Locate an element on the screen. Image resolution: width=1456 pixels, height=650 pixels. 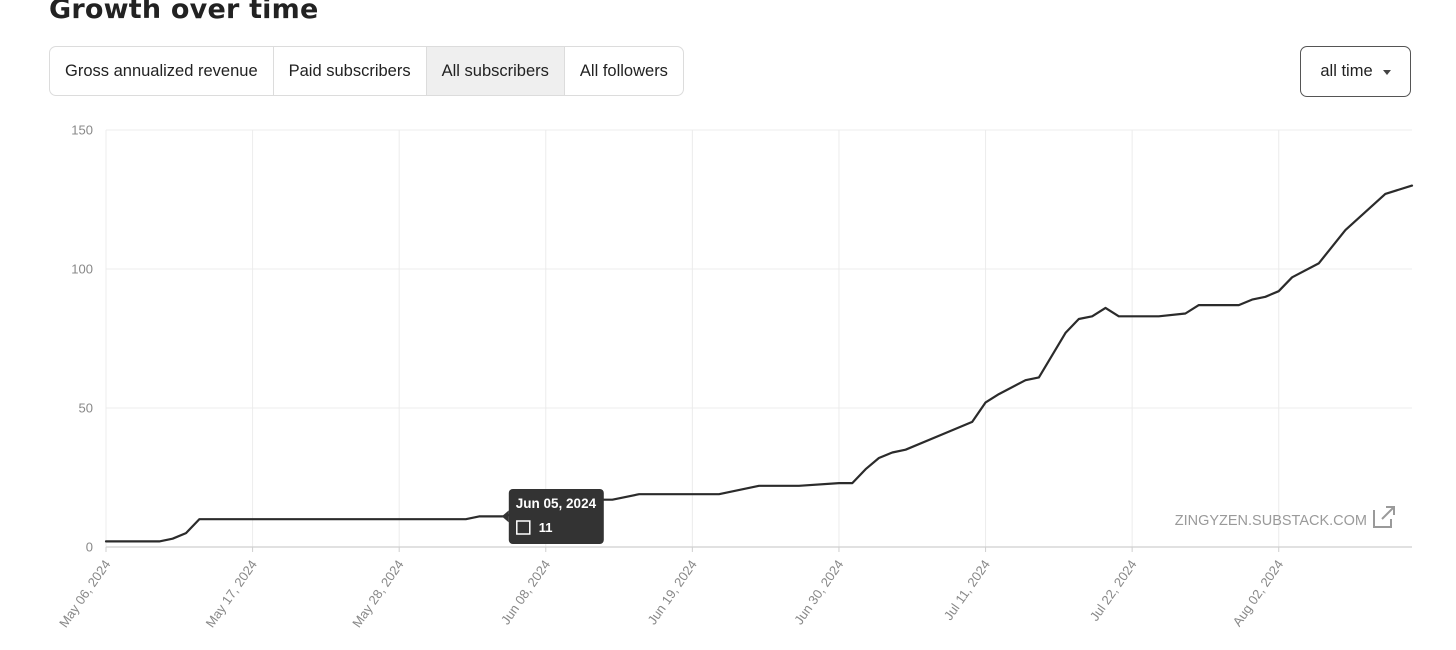
x-tick-label: Aug 02, 2024 is located at coordinates (1258, 593).